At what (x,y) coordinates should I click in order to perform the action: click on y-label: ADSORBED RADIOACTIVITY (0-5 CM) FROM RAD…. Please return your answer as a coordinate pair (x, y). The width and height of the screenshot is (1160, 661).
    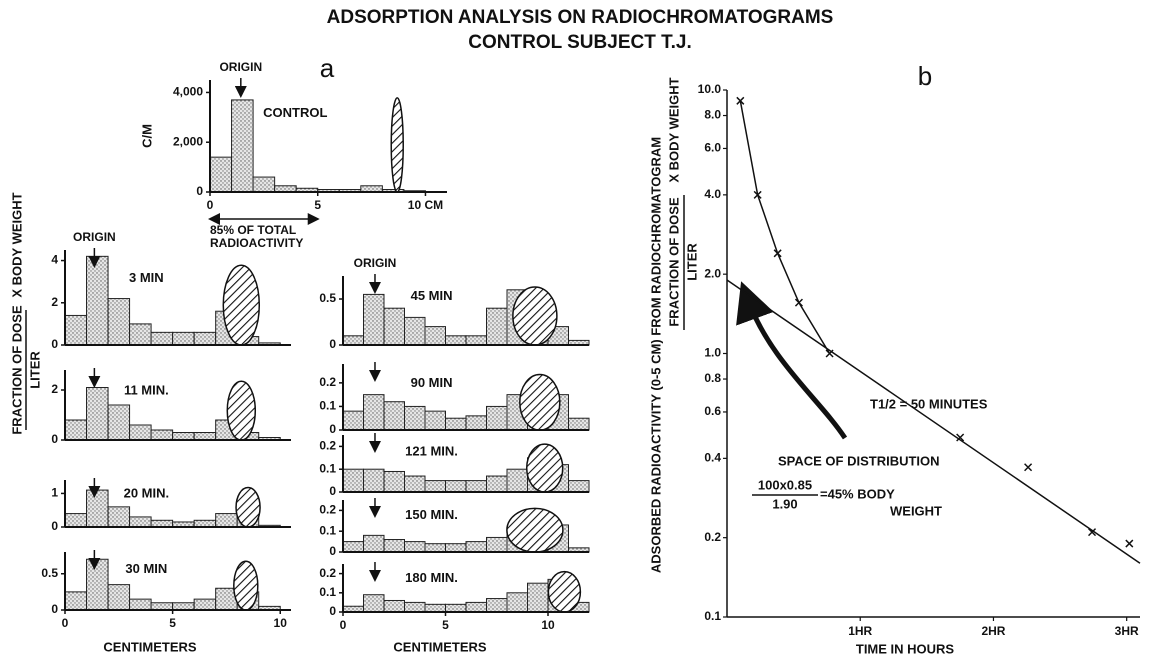
    Looking at the image, I should click on (655, 355).